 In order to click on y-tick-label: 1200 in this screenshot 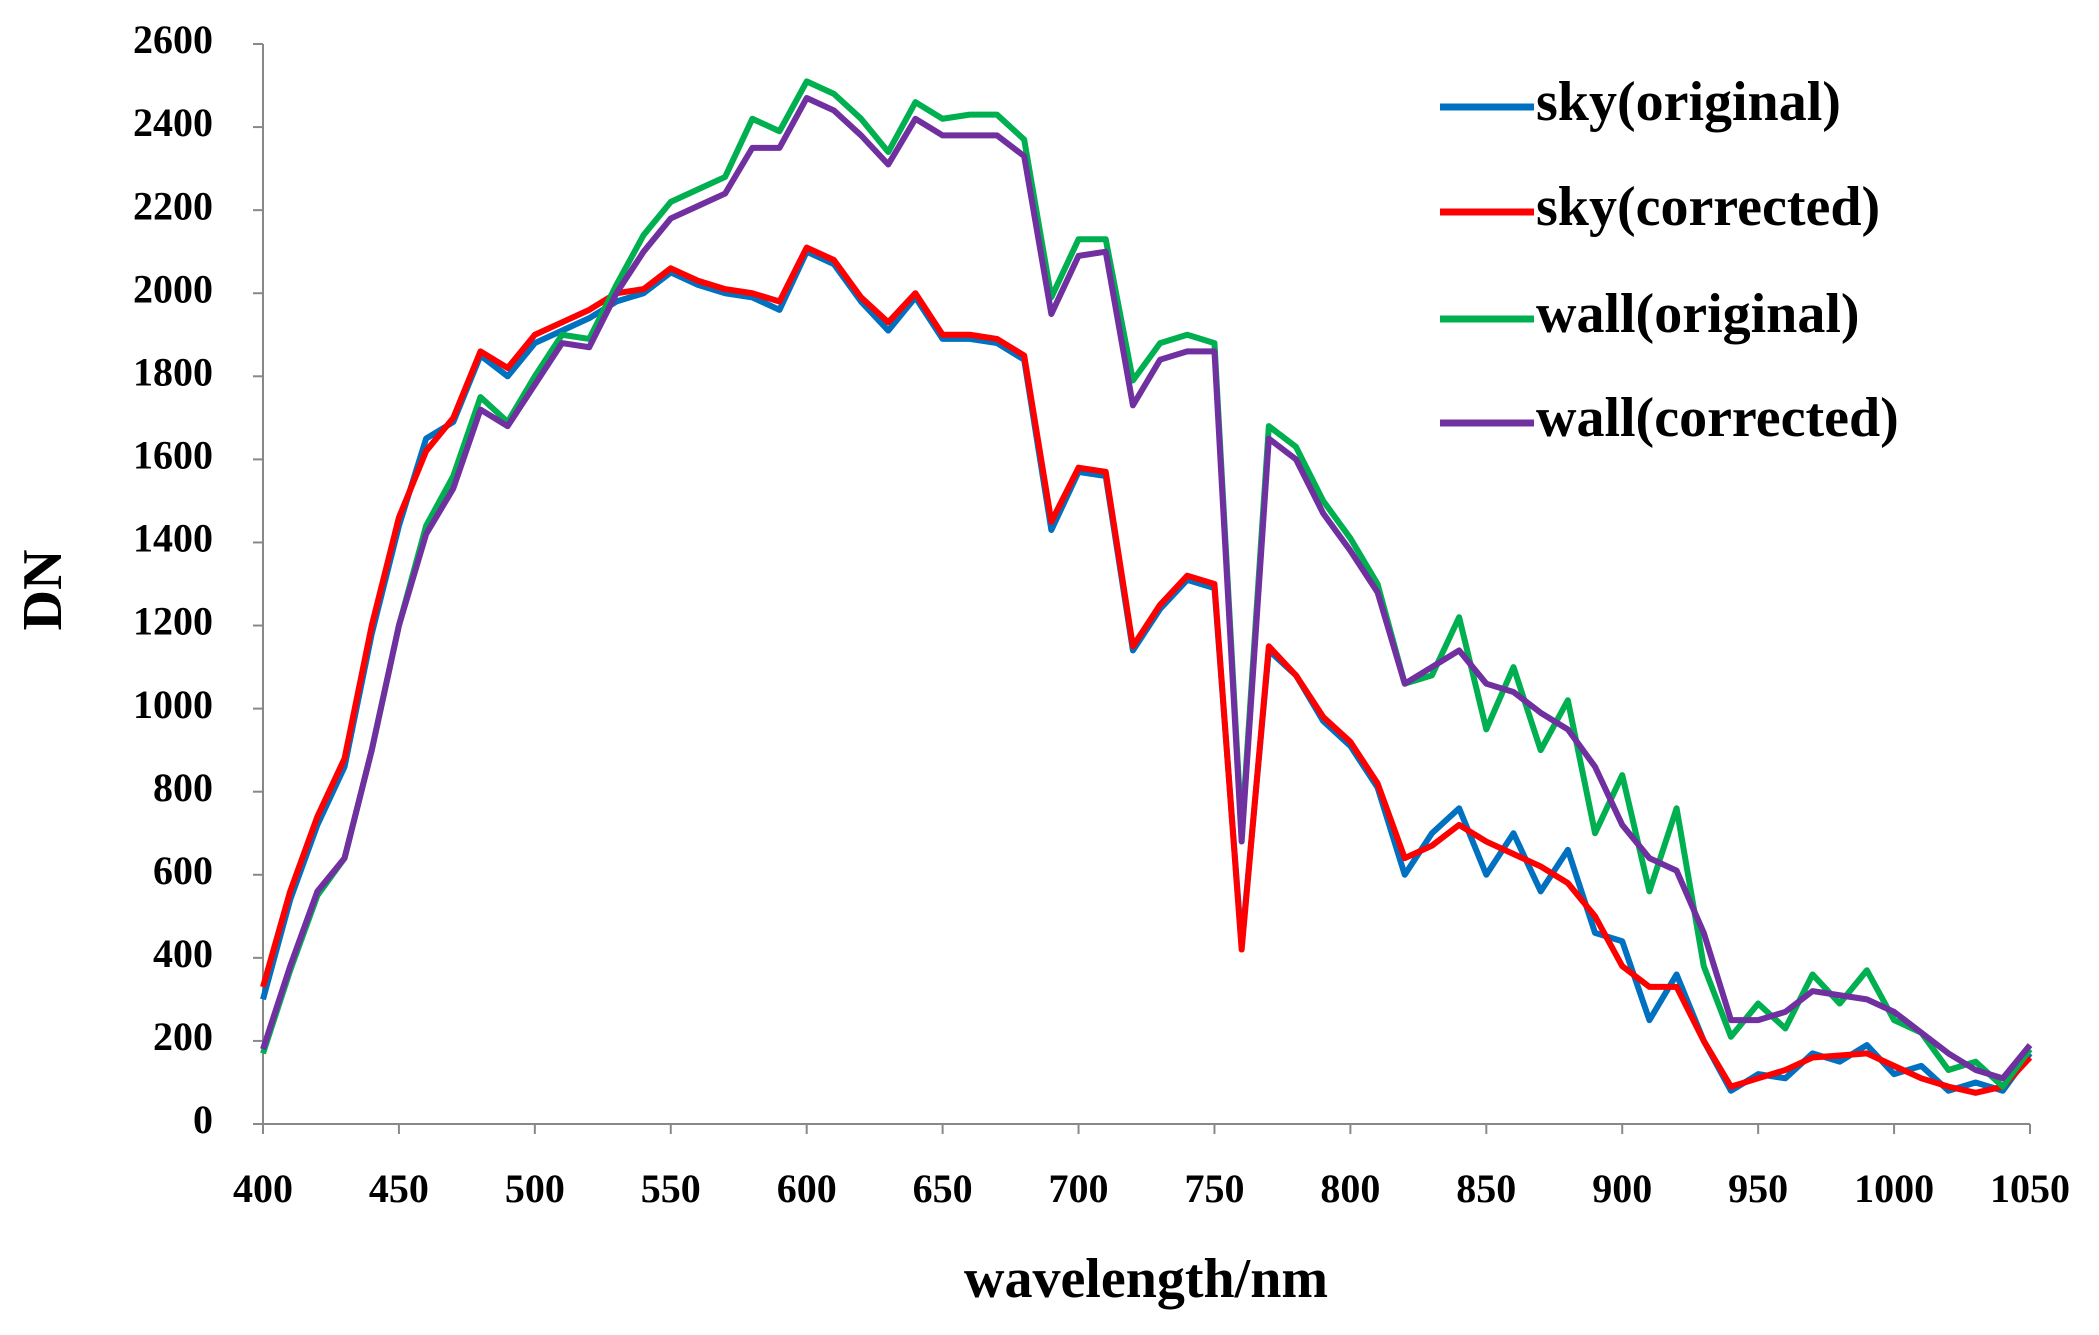, I will do `click(173, 621)`.